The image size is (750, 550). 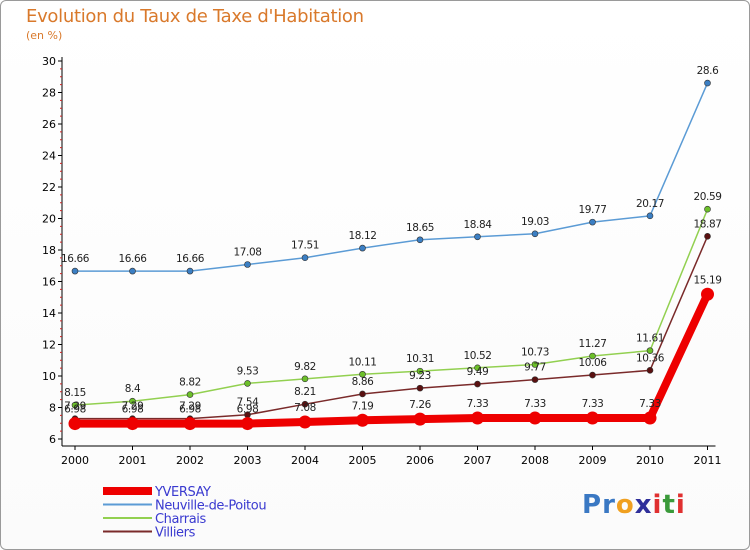 What do you see at coordinates (49, 124) in the screenshot?
I see `y-tick-label: 26` at bounding box center [49, 124].